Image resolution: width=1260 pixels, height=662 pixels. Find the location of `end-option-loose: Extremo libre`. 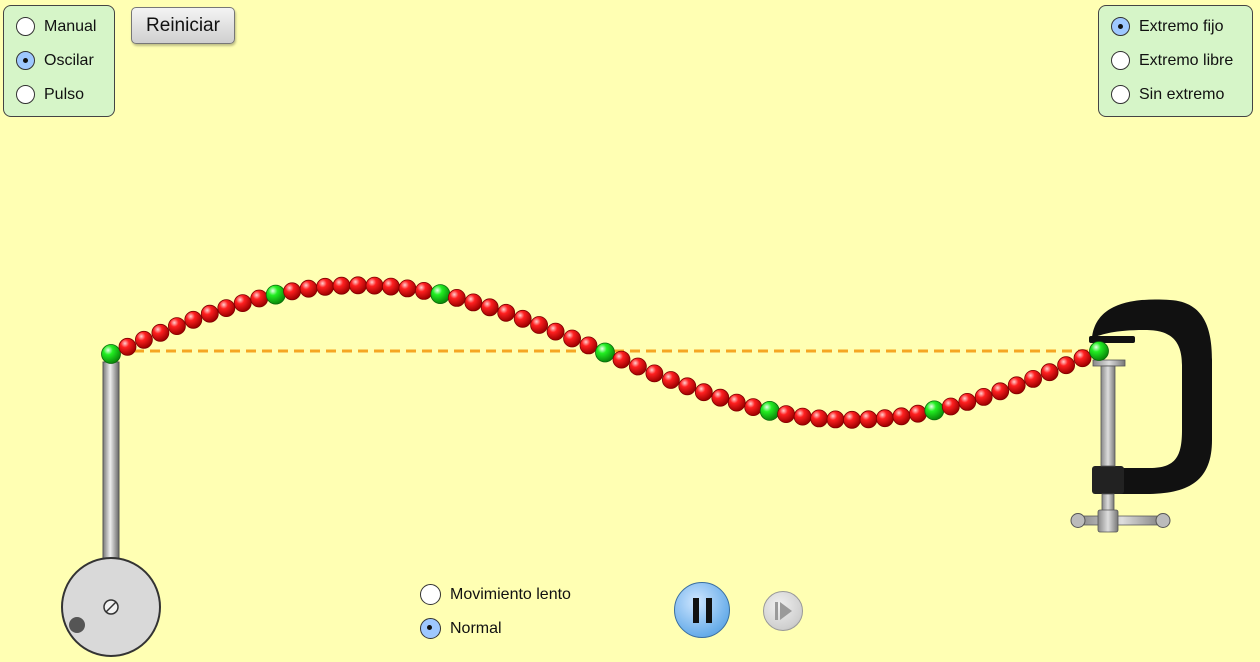

end-option-loose: Extremo libre is located at coordinates (1172, 60).